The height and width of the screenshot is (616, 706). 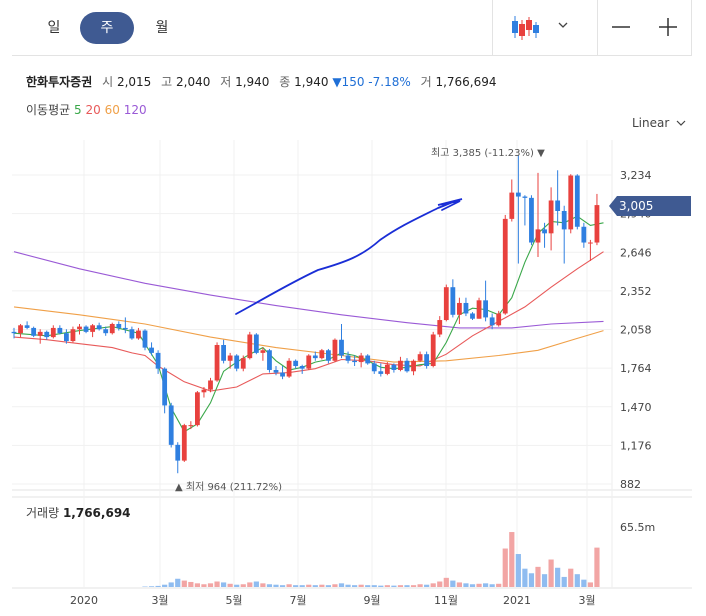 What do you see at coordinates (348, 82) in the screenshot?
I see `change-value: ▼150` at bounding box center [348, 82].